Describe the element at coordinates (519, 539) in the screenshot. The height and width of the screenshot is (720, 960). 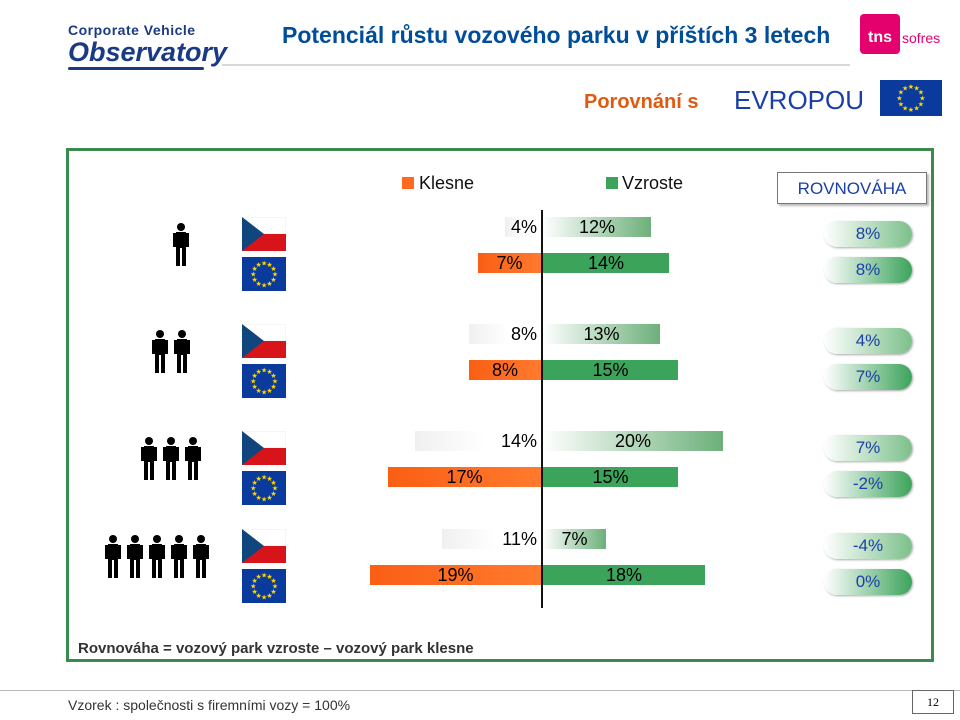
I see `label-cz-decrease: 11%` at that location.